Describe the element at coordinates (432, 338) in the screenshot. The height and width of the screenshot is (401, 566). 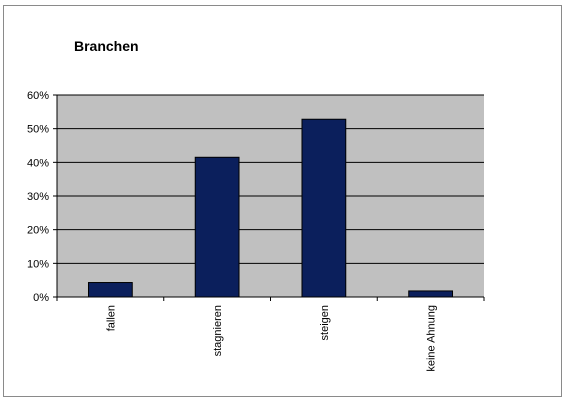
I see `x-tick-label: keine Ahnung` at that location.